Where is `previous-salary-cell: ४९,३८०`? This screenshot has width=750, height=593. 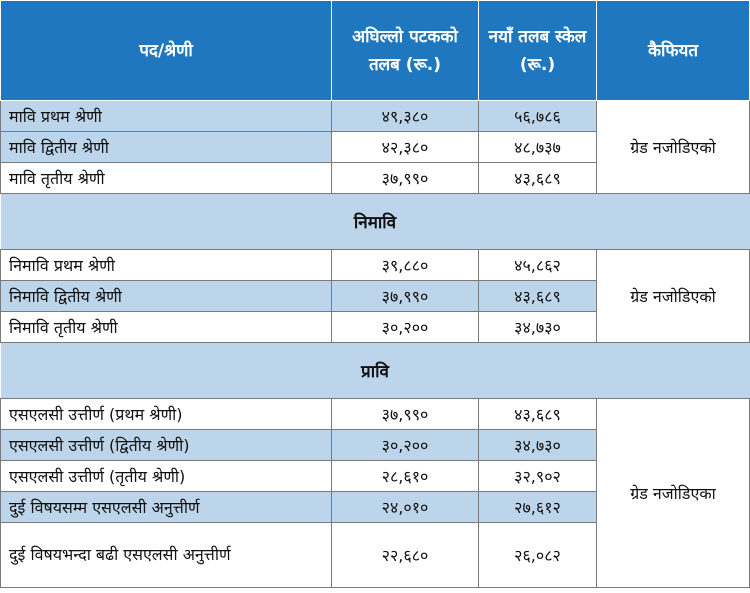
previous-salary-cell: ४९,३८० is located at coordinates (405, 116).